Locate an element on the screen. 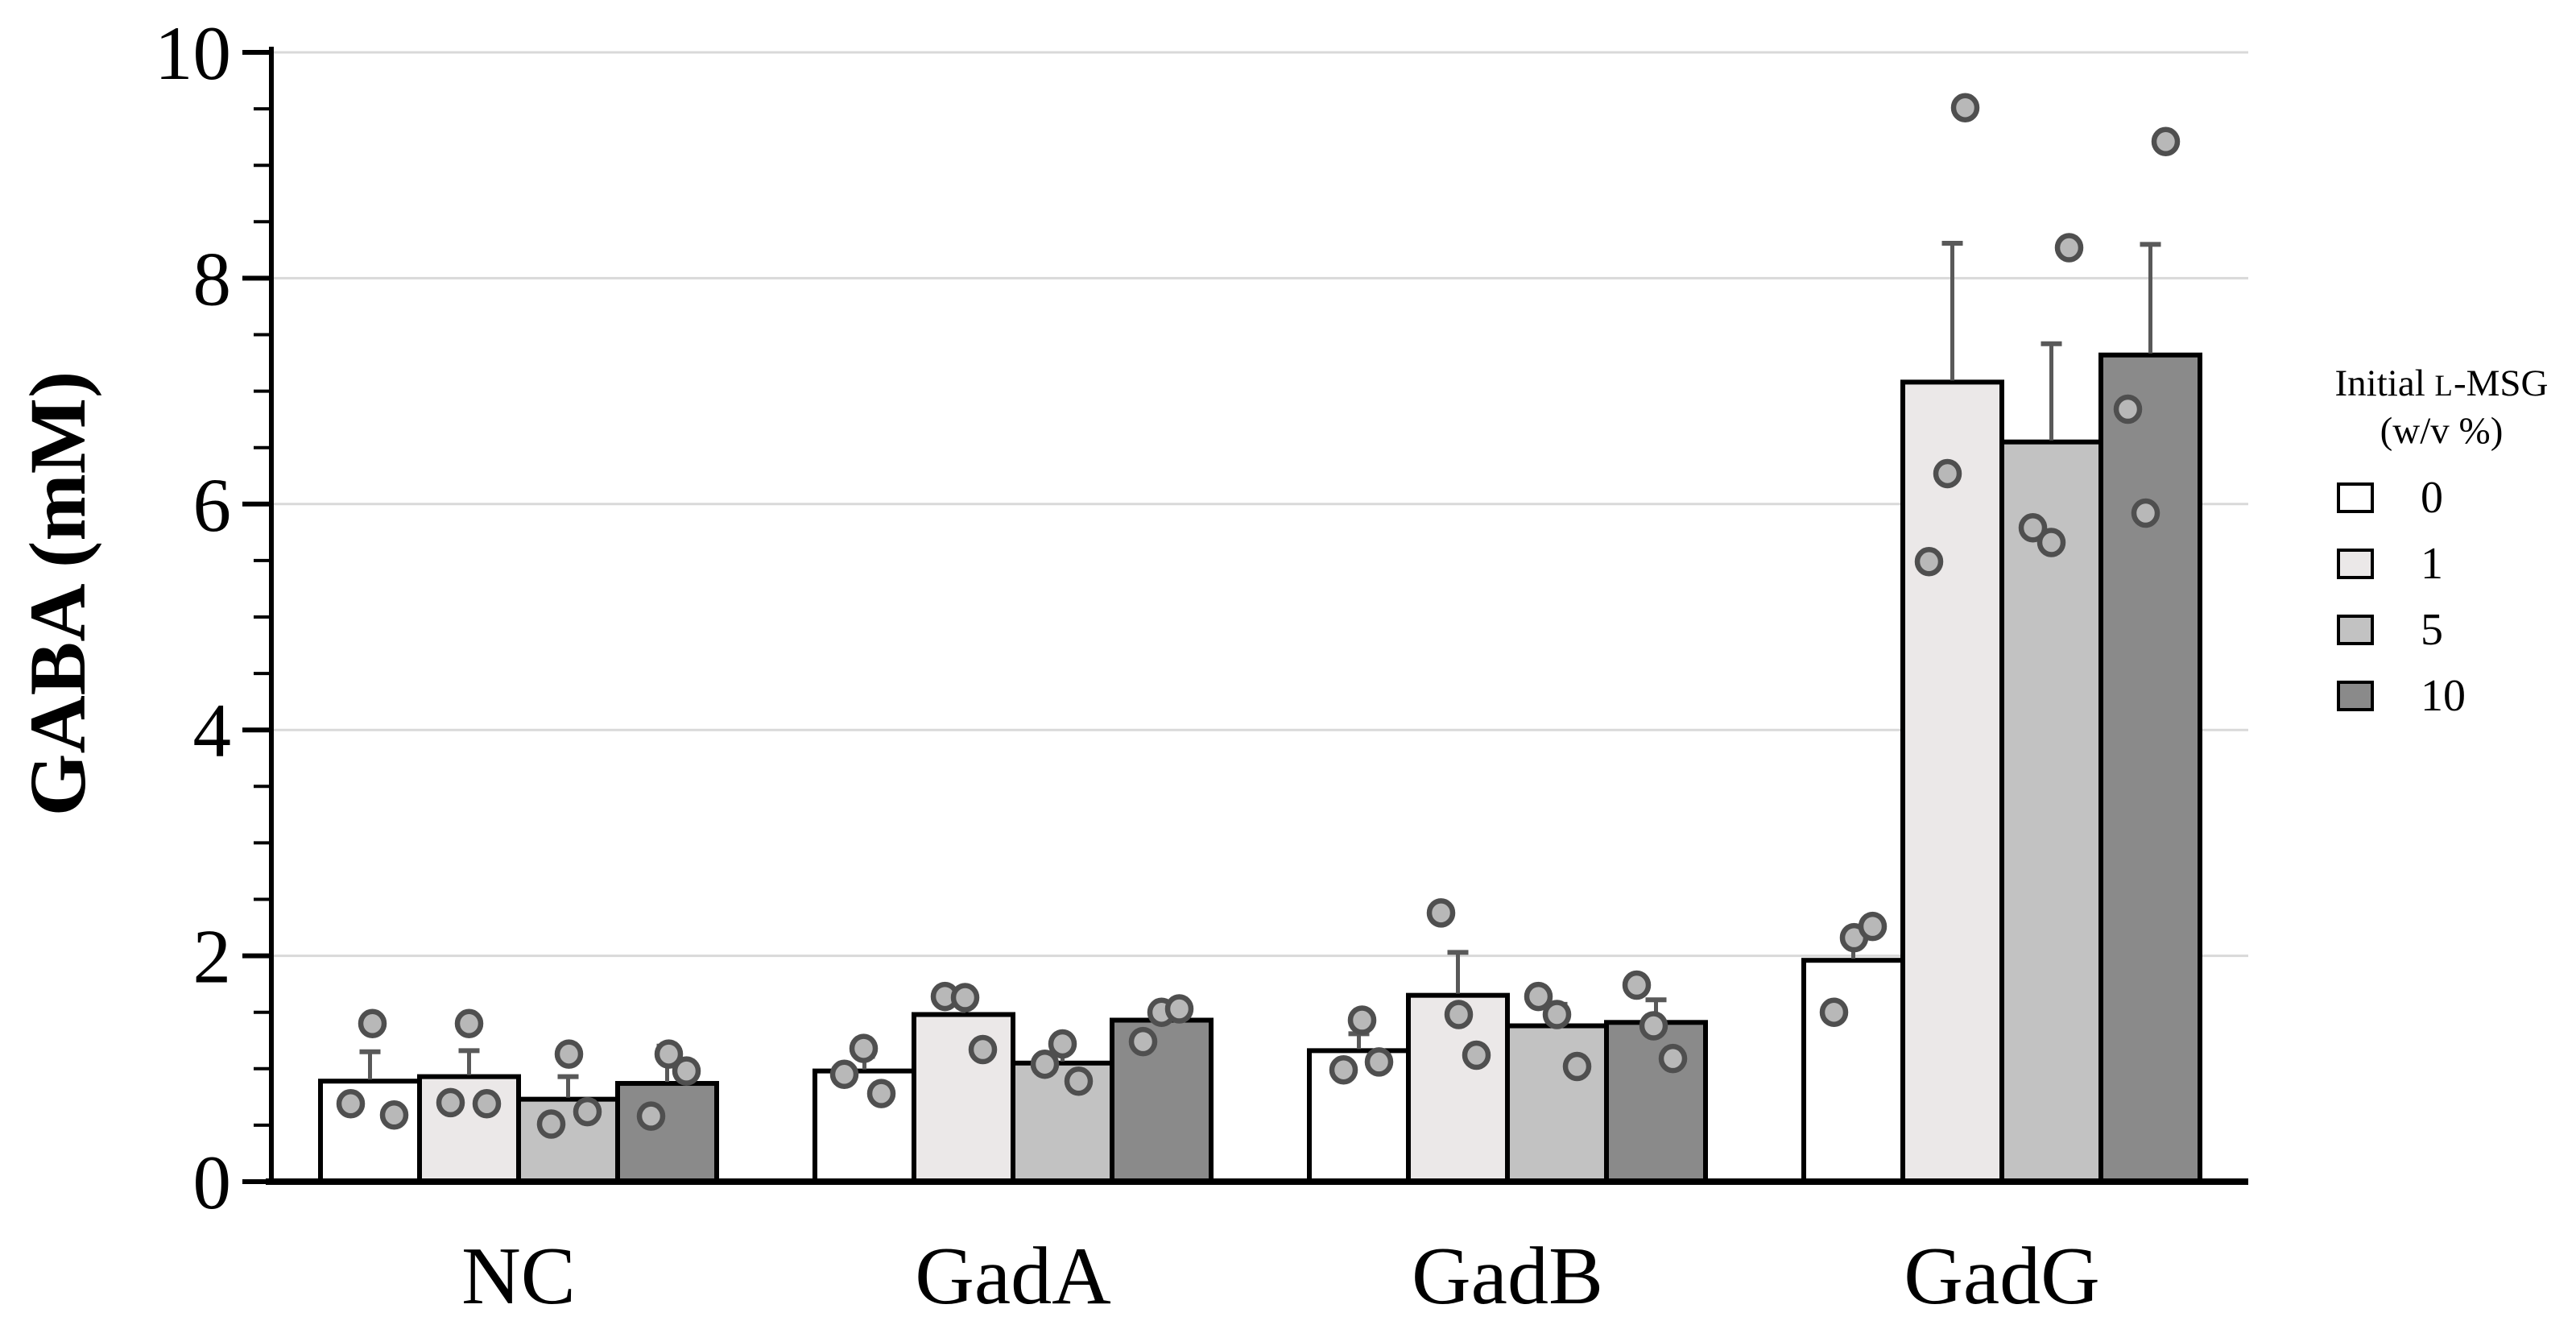 This screenshot has height=1321, width=2576. legend-item-5: 5 is located at coordinates (2442, 630).